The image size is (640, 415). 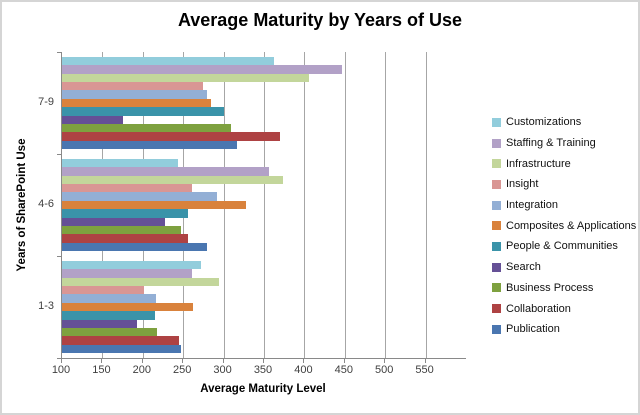 What do you see at coordinates (424, 370) in the screenshot?
I see `x-tick-label-550: 550` at bounding box center [424, 370].